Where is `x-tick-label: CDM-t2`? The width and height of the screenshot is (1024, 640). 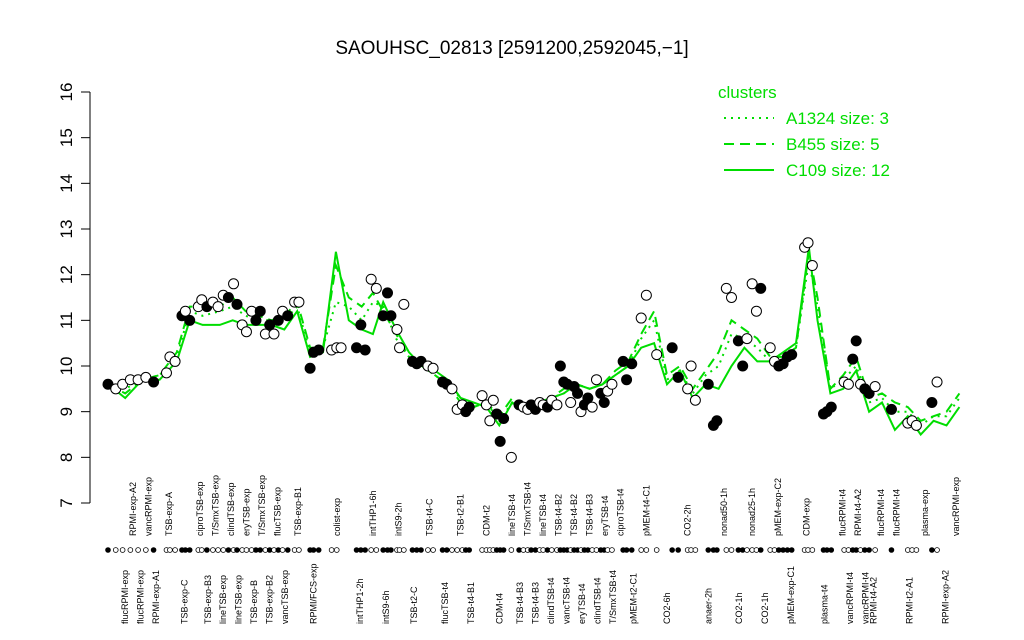
x-tick-label: CDM-t2 is located at coordinates (486, 520).